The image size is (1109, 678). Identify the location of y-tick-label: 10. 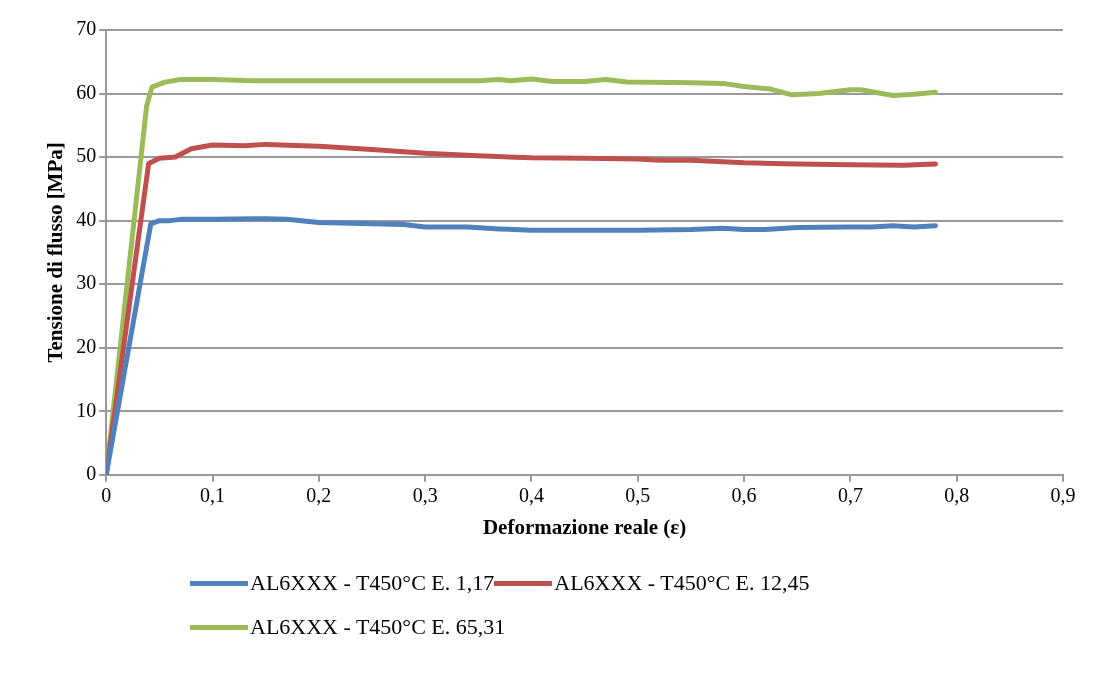
(86, 409).